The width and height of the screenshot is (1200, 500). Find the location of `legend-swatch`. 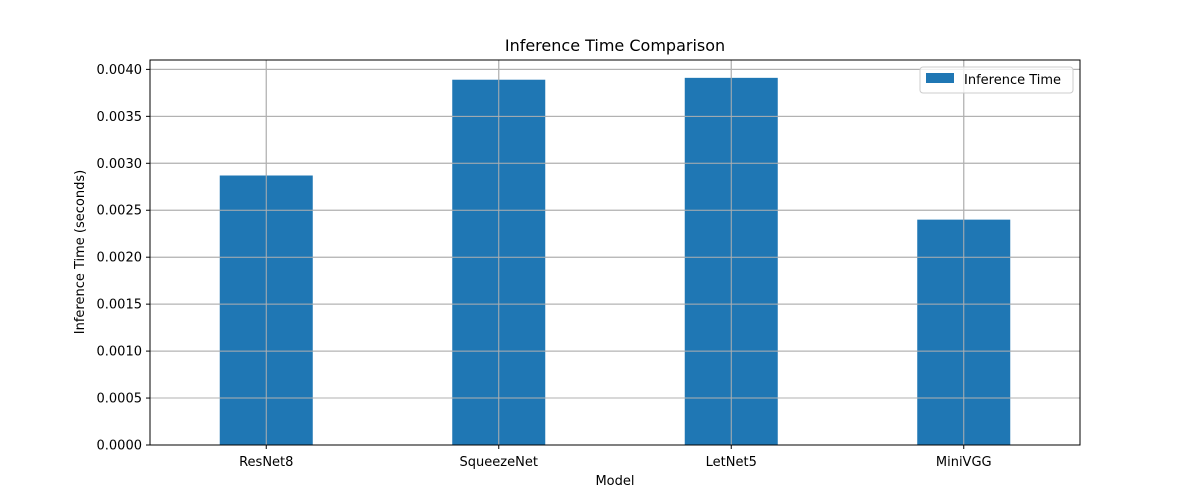

legend-swatch is located at coordinates (940, 78).